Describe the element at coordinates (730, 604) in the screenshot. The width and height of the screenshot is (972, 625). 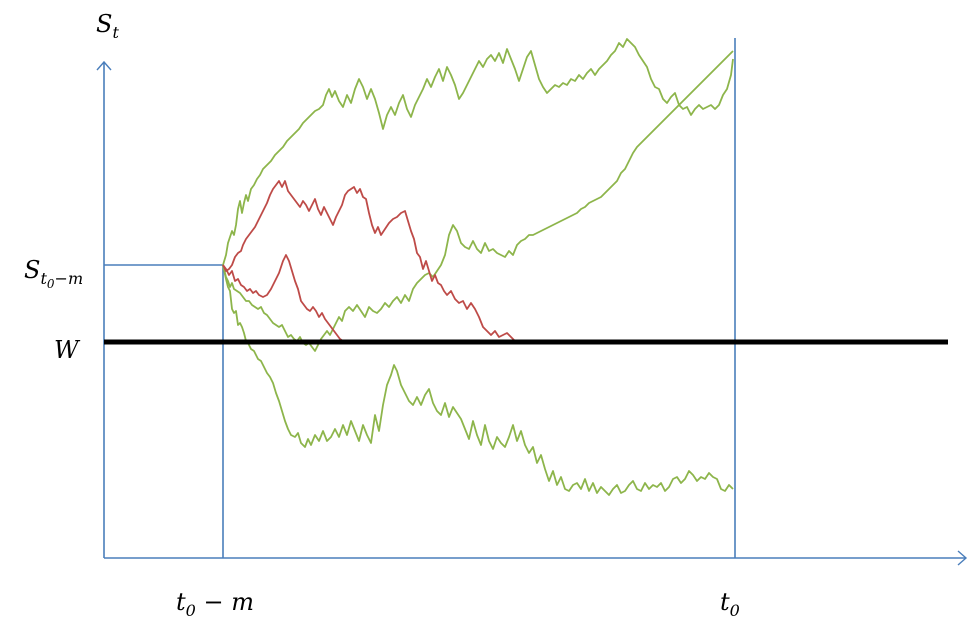
I see `end-time-label: t0` at that location.